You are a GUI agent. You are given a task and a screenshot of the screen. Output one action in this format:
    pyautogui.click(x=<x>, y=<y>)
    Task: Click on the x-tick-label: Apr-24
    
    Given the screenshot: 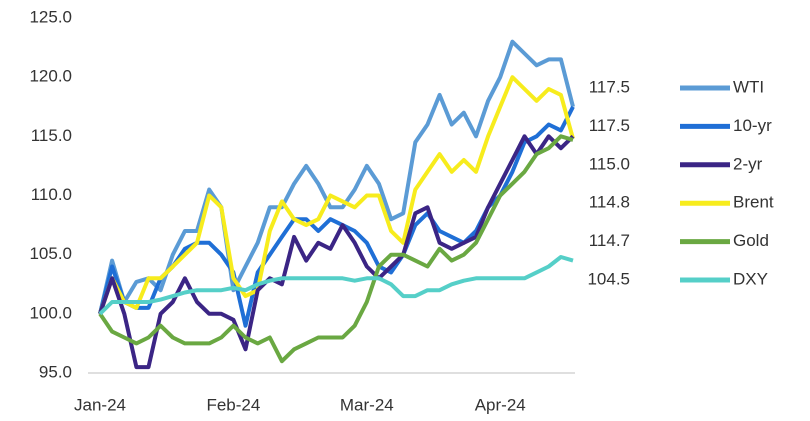 What is the action you would take?
    pyautogui.click(x=500, y=404)
    